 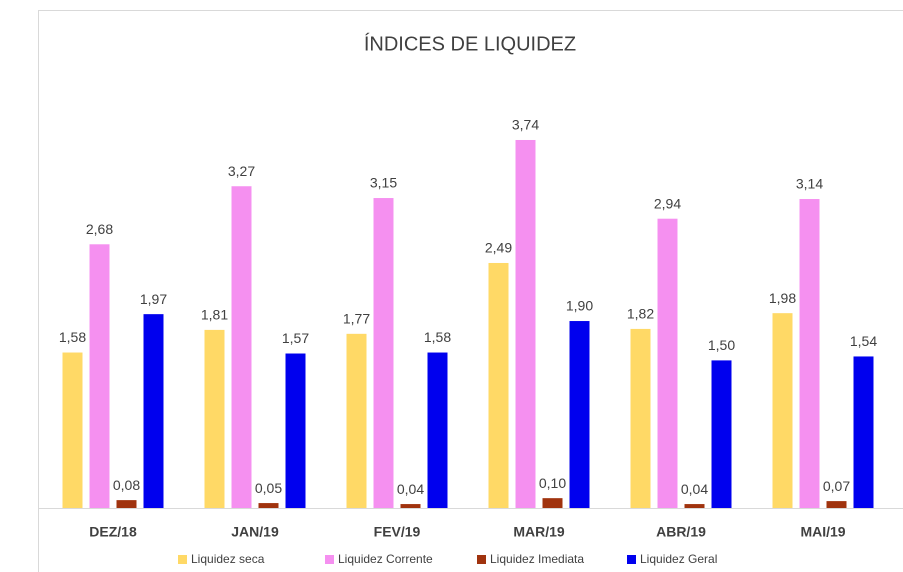 I want to click on value-label: 1,77, so click(x=356, y=319).